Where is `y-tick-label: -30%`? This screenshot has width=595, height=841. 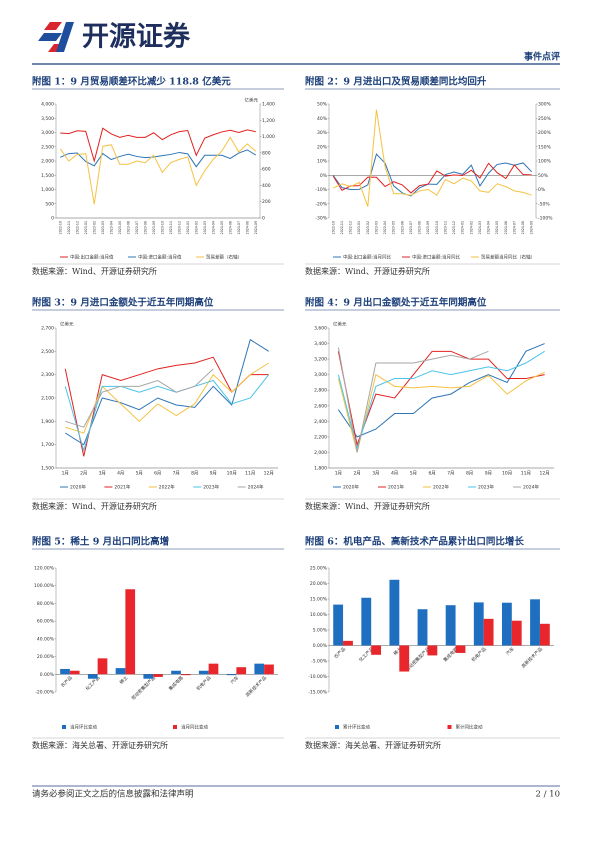 y-tick-label: -30% is located at coordinates (321, 219).